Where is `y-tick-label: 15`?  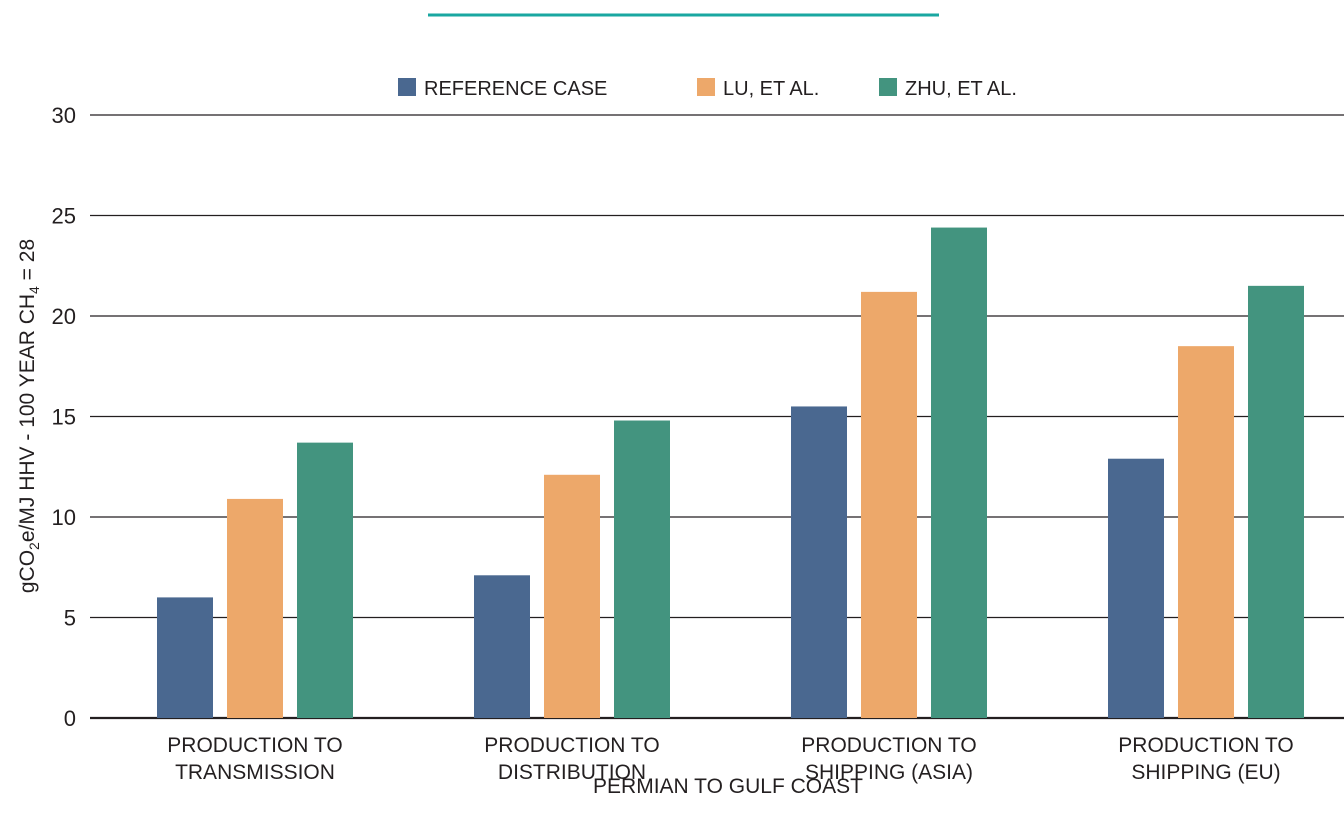 y-tick-label: 15 is located at coordinates (64, 417).